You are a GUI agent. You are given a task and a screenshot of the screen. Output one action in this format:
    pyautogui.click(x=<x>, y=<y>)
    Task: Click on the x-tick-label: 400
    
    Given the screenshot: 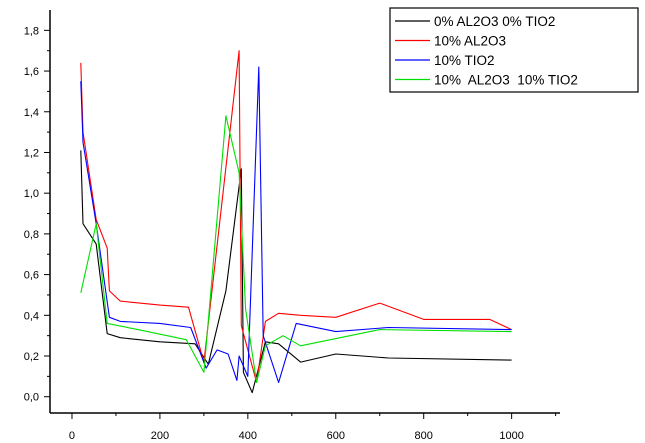 What is the action you would take?
    pyautogui.click(x=248, y=436)
    